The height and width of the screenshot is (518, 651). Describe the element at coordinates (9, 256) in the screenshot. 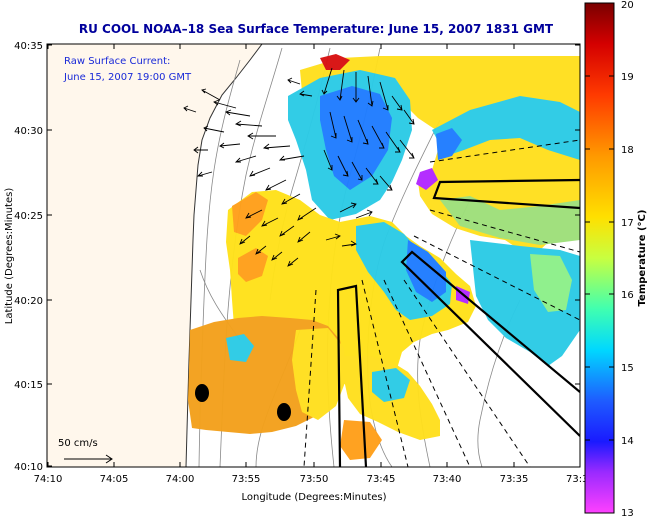

I see `y-axis-label: Latitude (Degrees:Minutes)` at that location.